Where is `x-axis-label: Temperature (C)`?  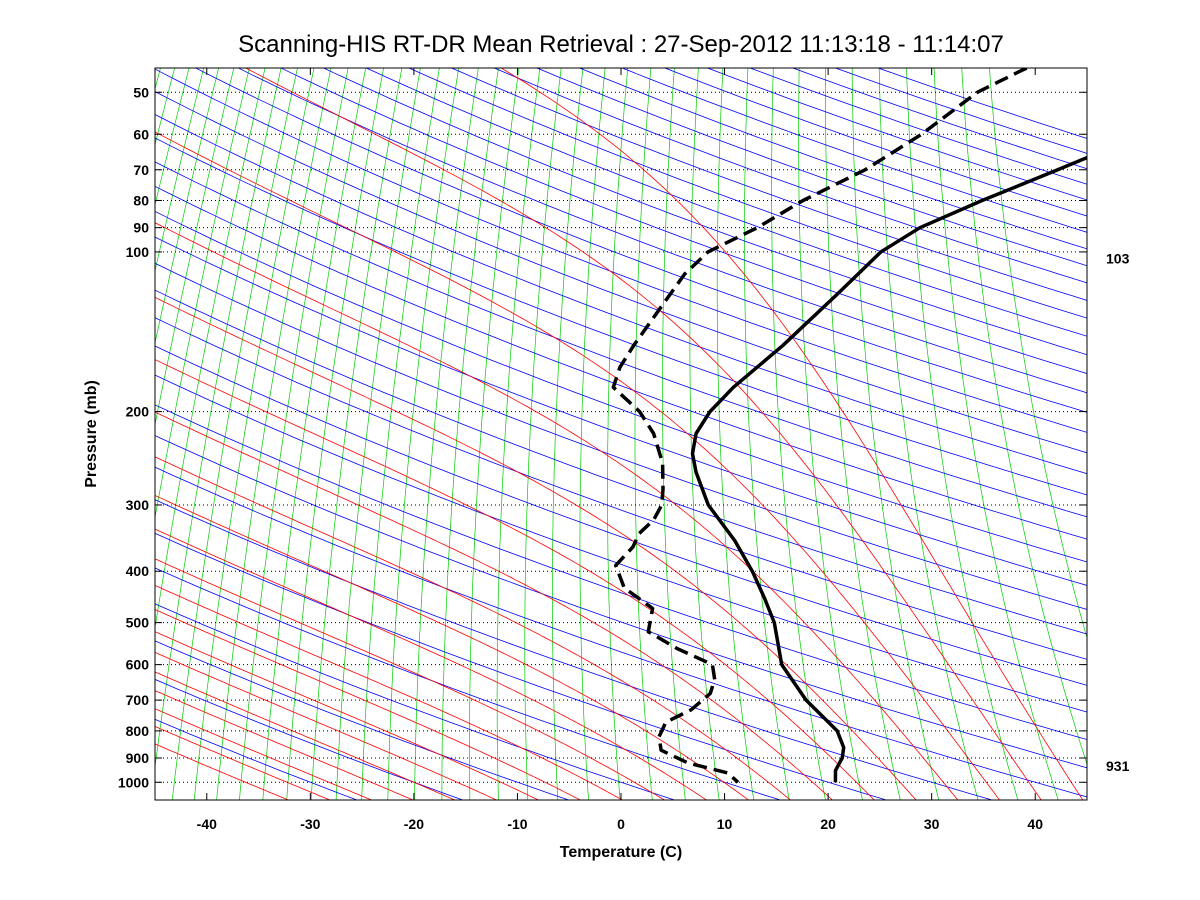
x-axis-label: Temperature (C) is located at coordinates (621, 852).